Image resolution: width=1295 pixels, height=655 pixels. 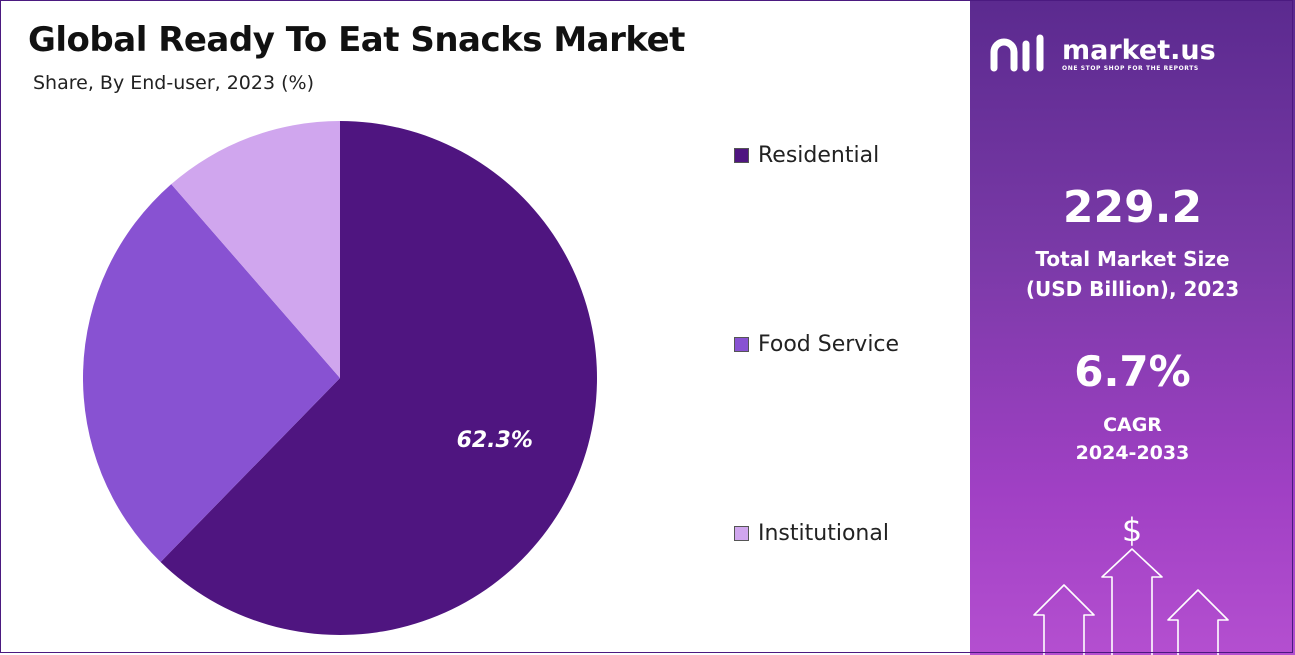 What do you see at coordinates (1132, 207) in the screenshot?
I see `market-size-value: 229.2` at bounding box center [1132, 207].